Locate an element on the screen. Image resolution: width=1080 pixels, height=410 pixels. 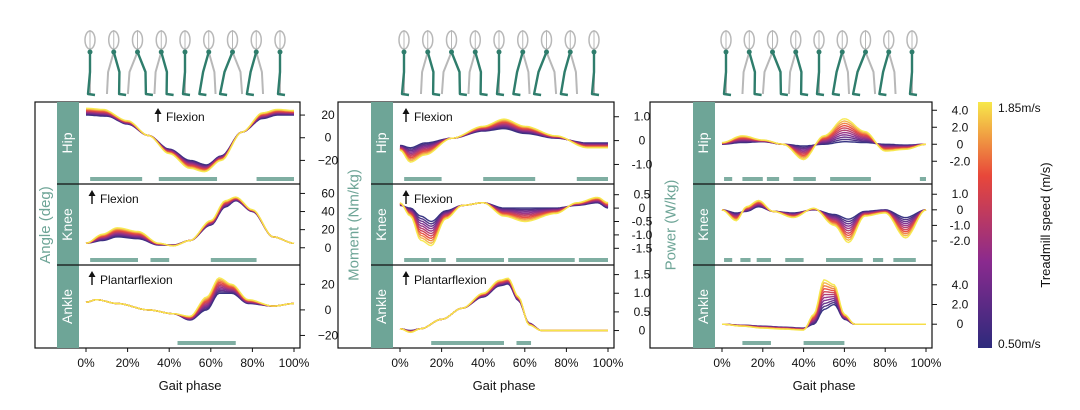
x-axis-label: Gait phase is located at coordinates (824, 385).